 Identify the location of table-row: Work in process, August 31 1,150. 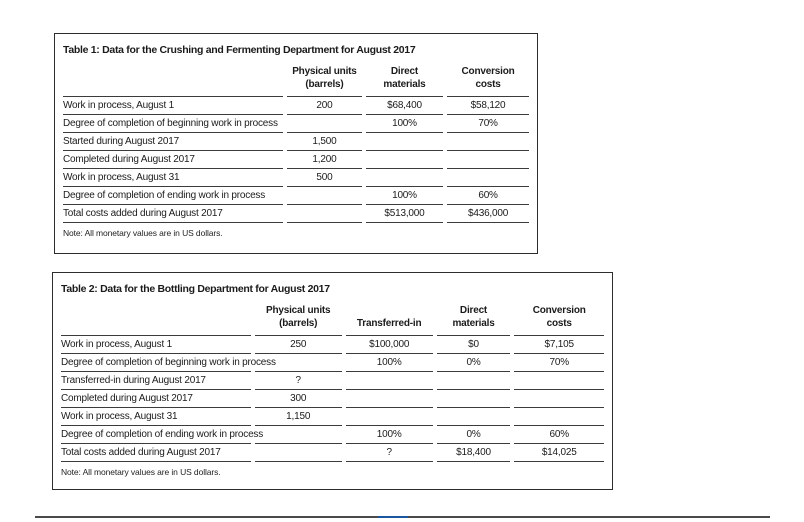
(332, 417).